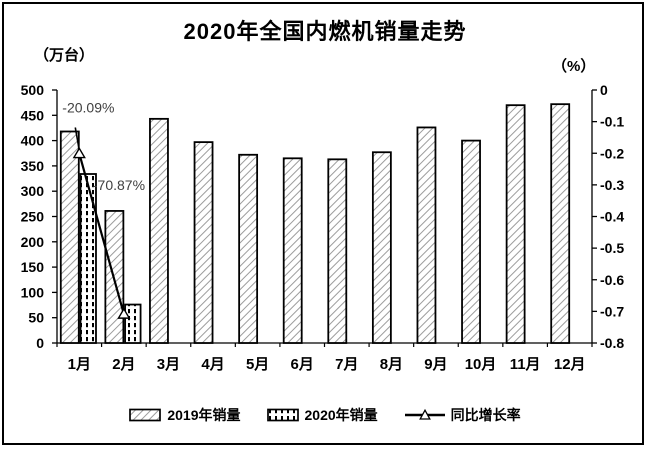 This screenshot has height=451, width=650. What do you see at coordinates (612, 153) in the screenshot?
I see `right-tick-label: -0.2` at bounding box center [612, 153].